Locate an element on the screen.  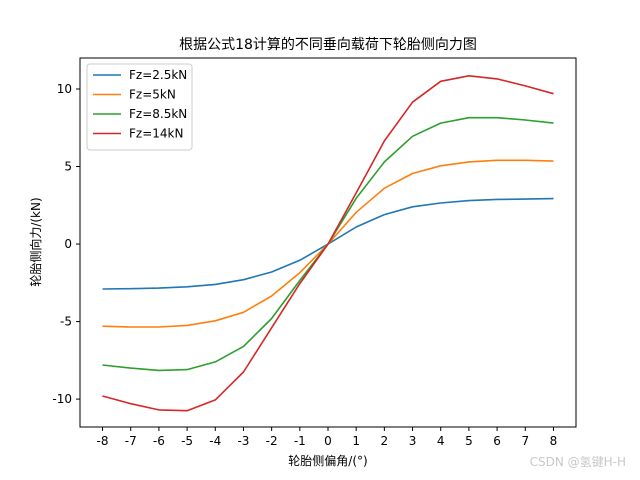
x-tick-label: 1 is located at coordinates (356, 441).